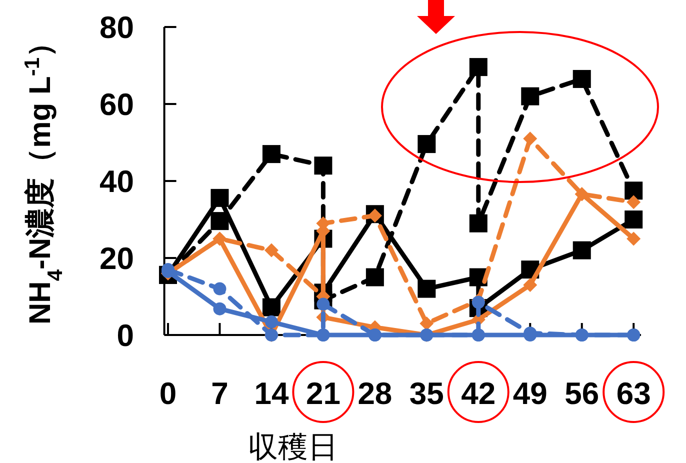 Image resolution: width=686 pixels, height=463 pixels. Describe the element at coordinates (478, 393) in the screenshot. I see `x-tick-label: 42` at that location.